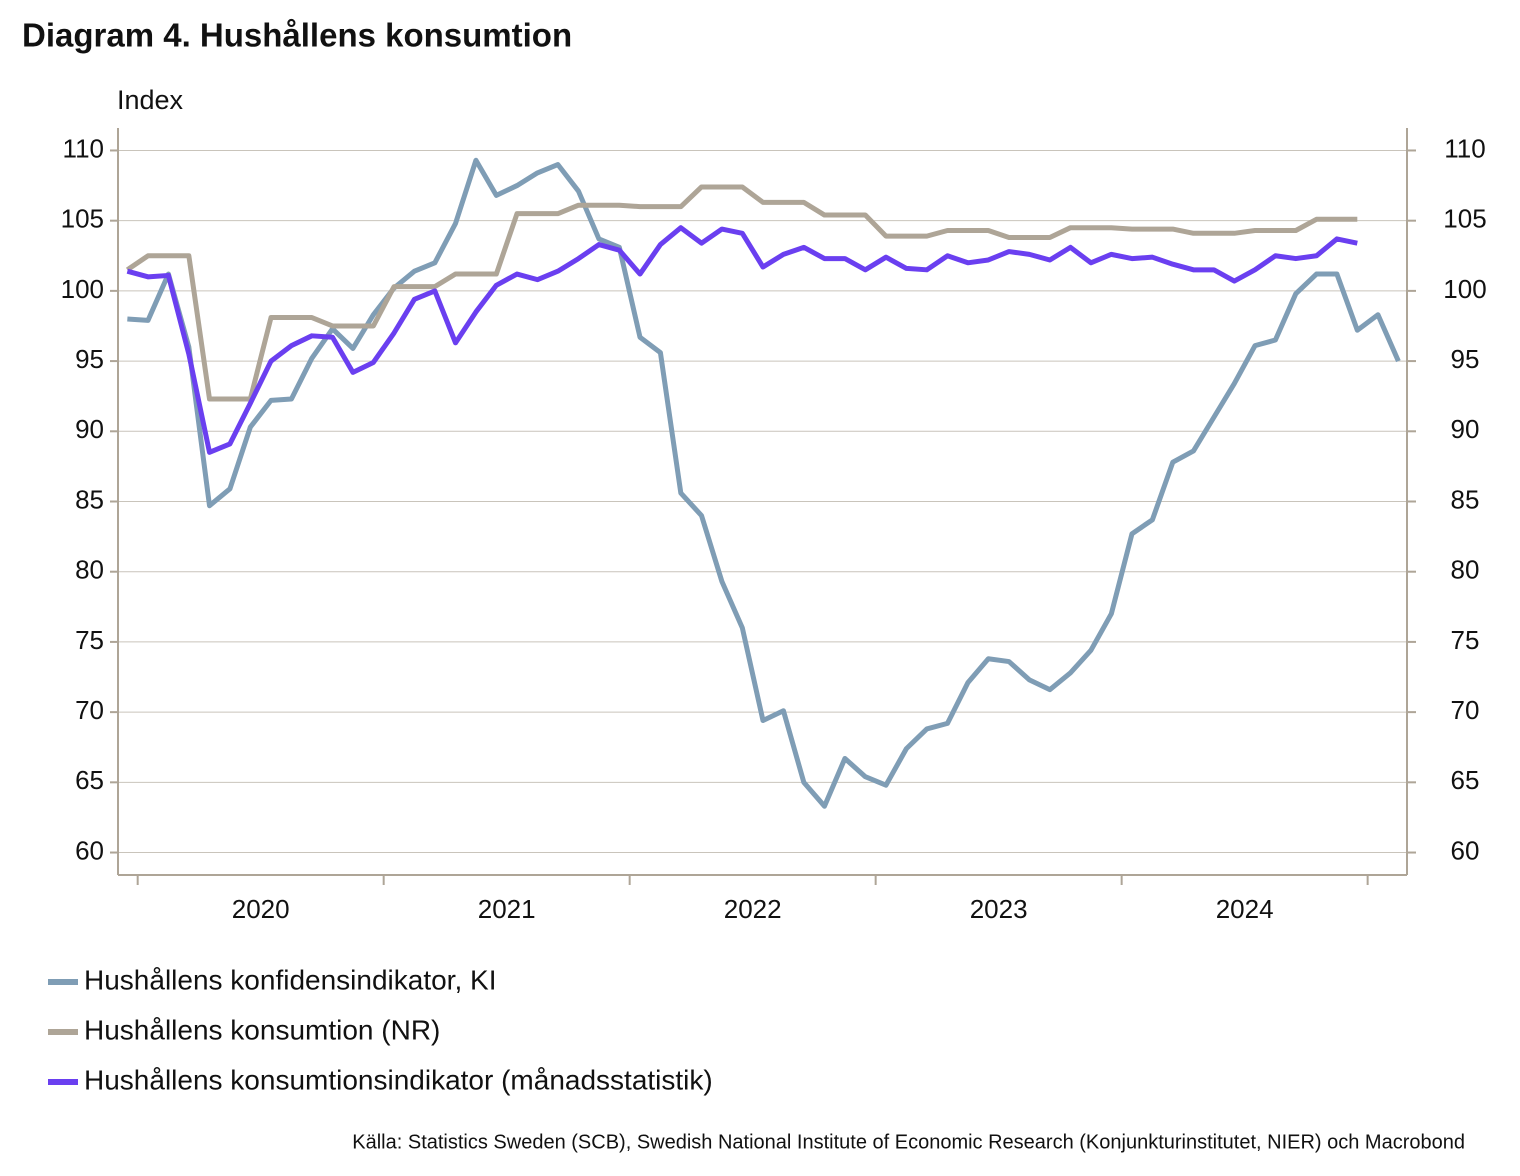  Describe the element at coordinates (89, 710) in the screenshot. I see `y-tick-label: 70` at that location.